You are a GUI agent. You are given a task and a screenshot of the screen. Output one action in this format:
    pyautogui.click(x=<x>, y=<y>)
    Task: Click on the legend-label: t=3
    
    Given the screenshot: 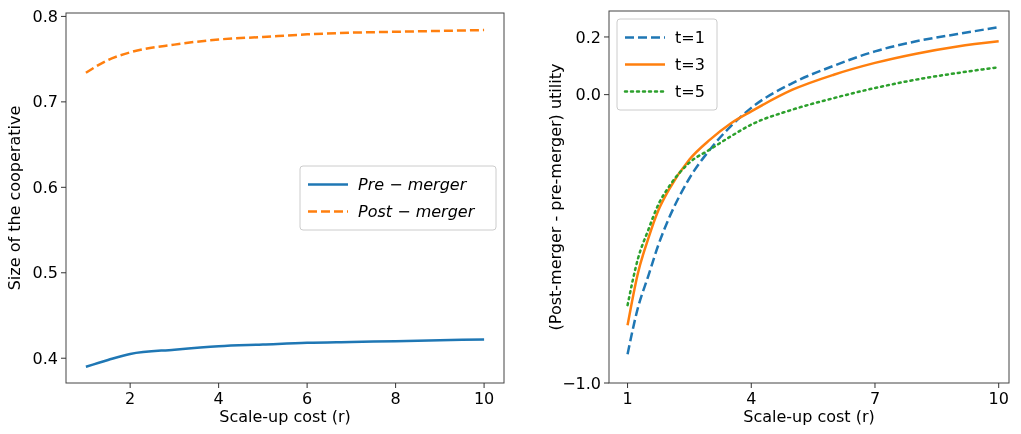 What is the action you would take?
    pyautogui.click(x=690, y=65)
    